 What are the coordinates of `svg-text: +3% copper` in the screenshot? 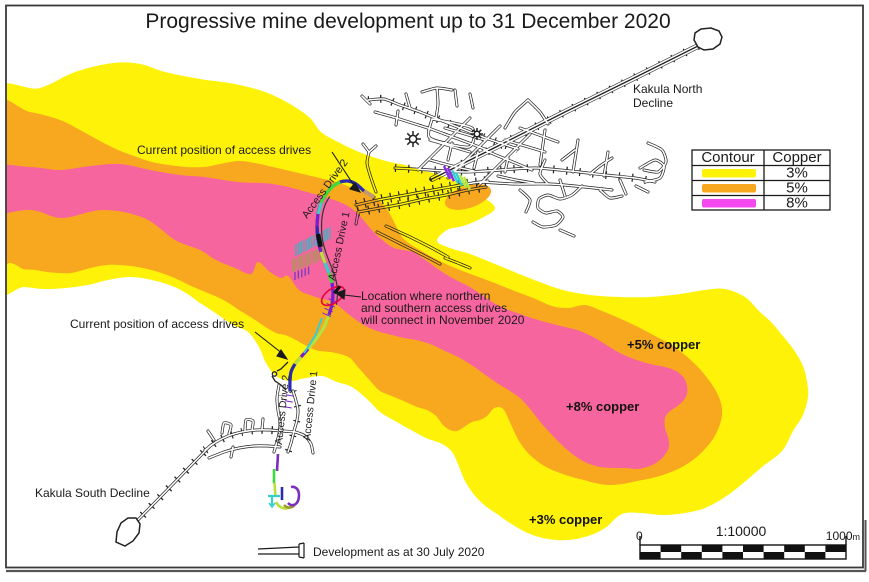 It's located at (565, 519).